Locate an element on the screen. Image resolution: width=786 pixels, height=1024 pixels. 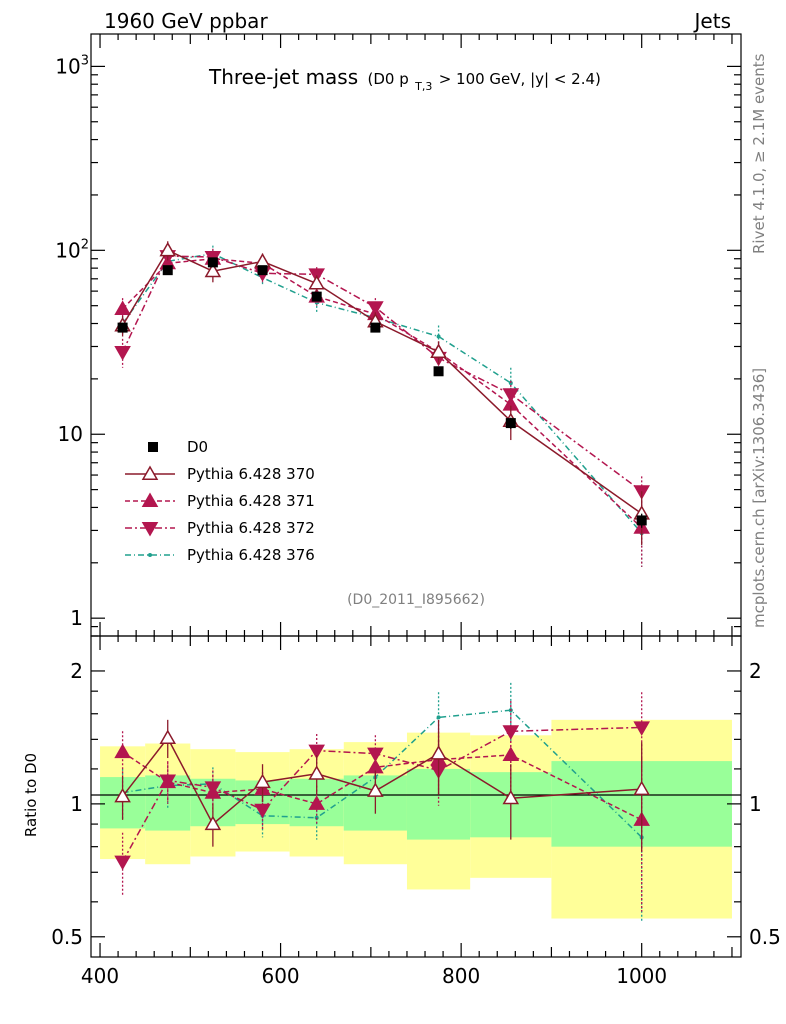
y-tick-label-base: 1 is located at coordinates (76, 618).